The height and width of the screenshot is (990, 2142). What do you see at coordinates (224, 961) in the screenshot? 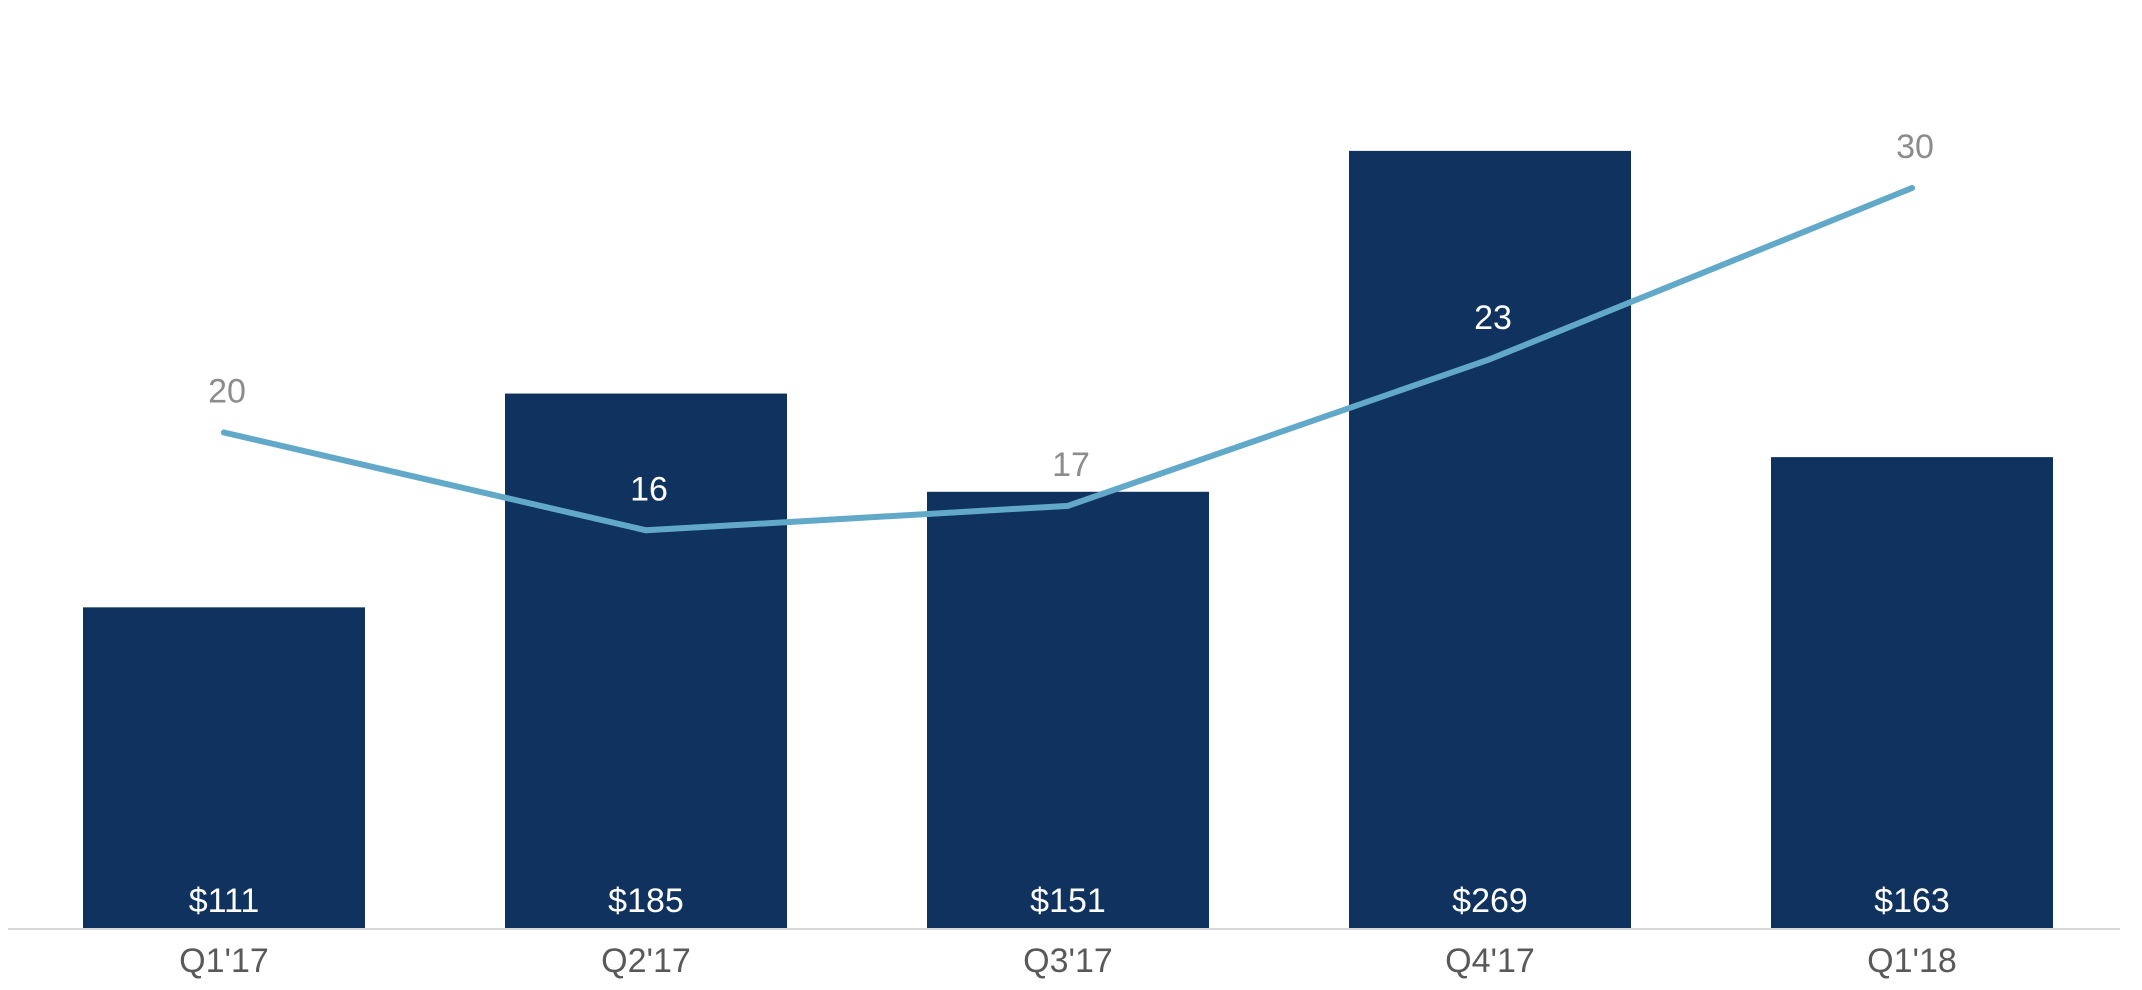
I see `x-tick-label: Q1'17` at bounding box center [224, 961].